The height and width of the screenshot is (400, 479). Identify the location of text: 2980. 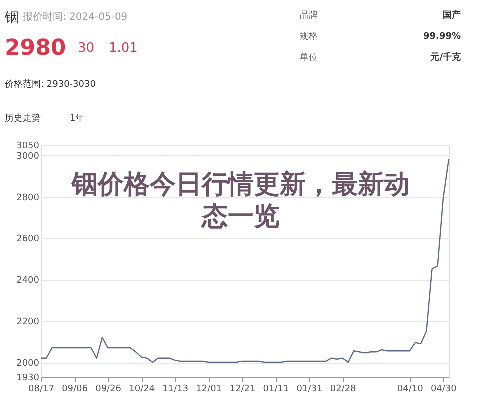
(35, 48).